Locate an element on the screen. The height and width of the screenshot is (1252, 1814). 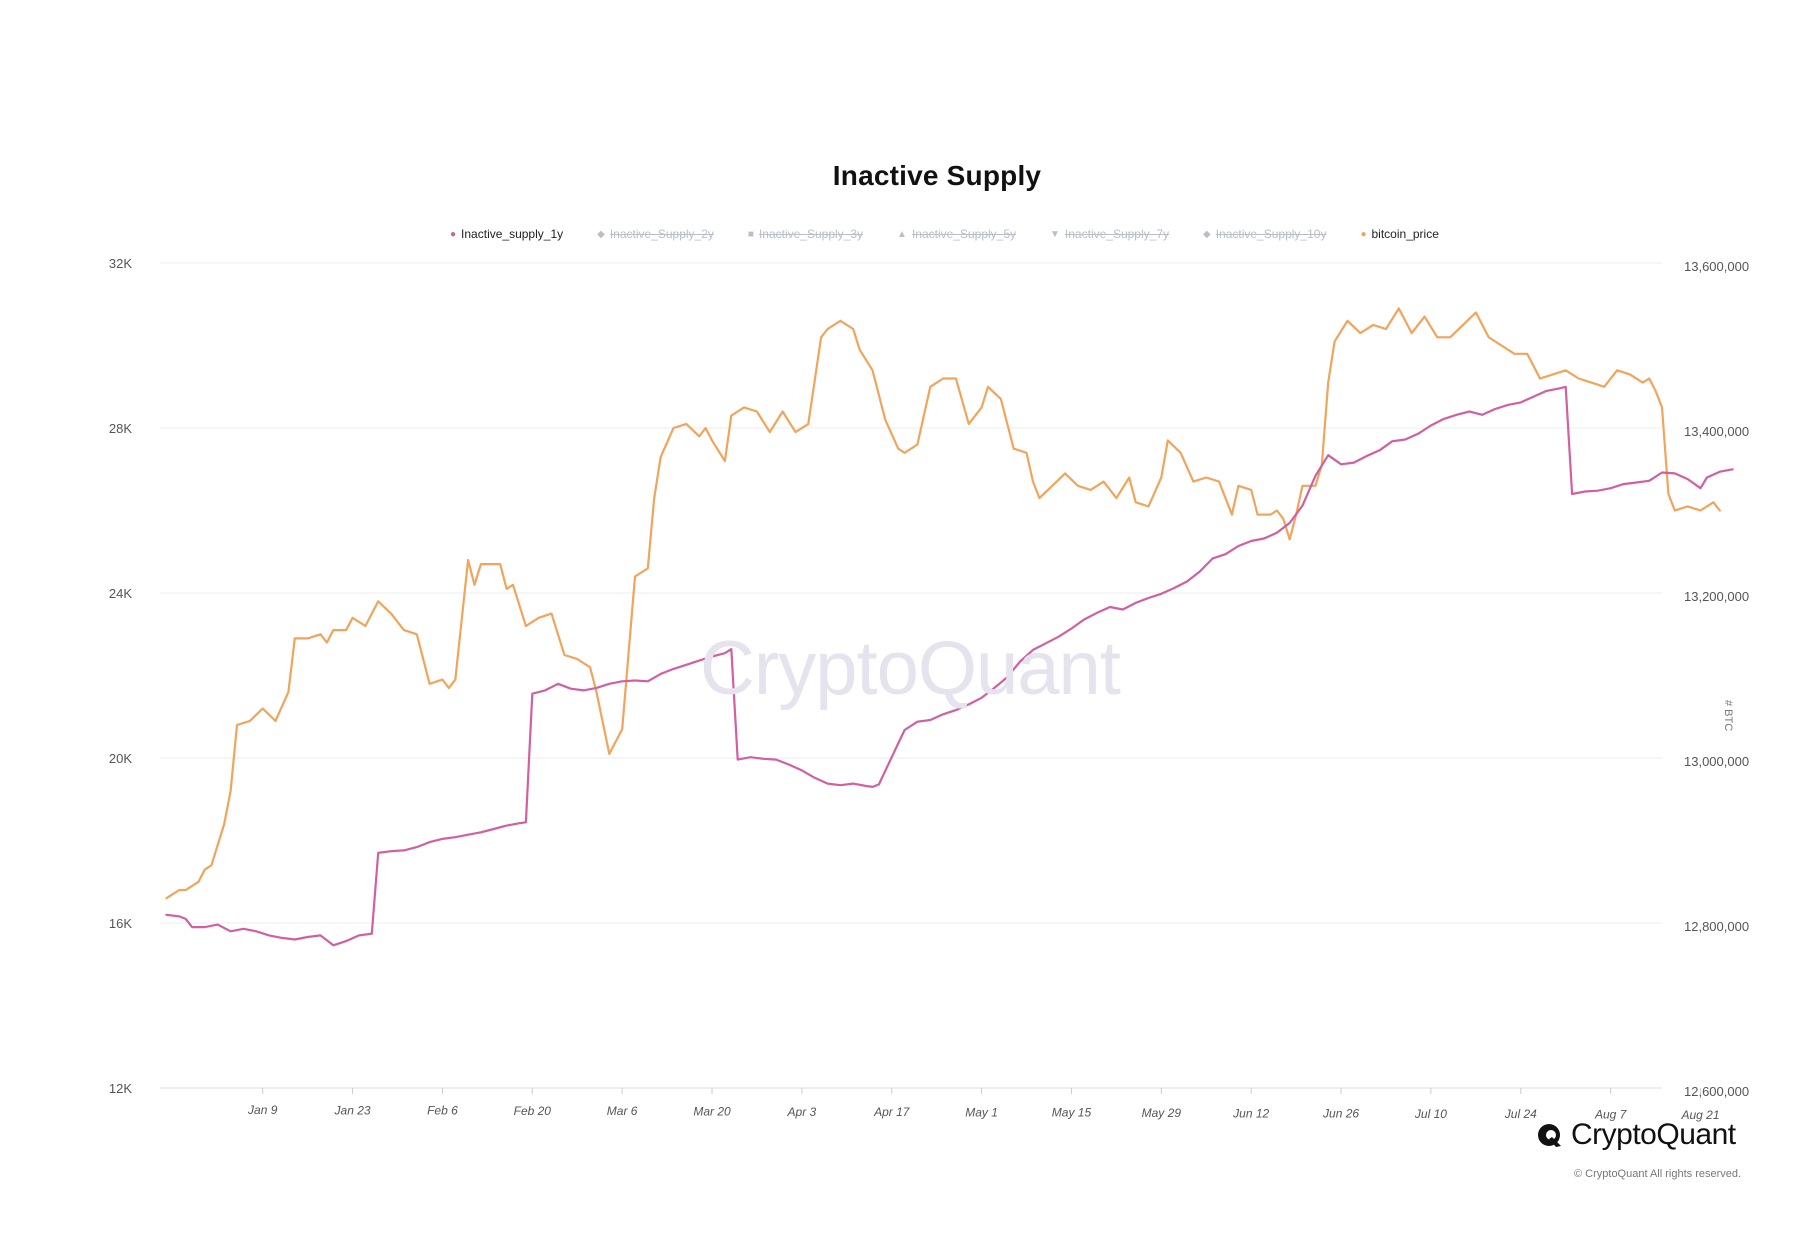
x-tick-label: Mar 20 is located at coordinates (712, 1112).